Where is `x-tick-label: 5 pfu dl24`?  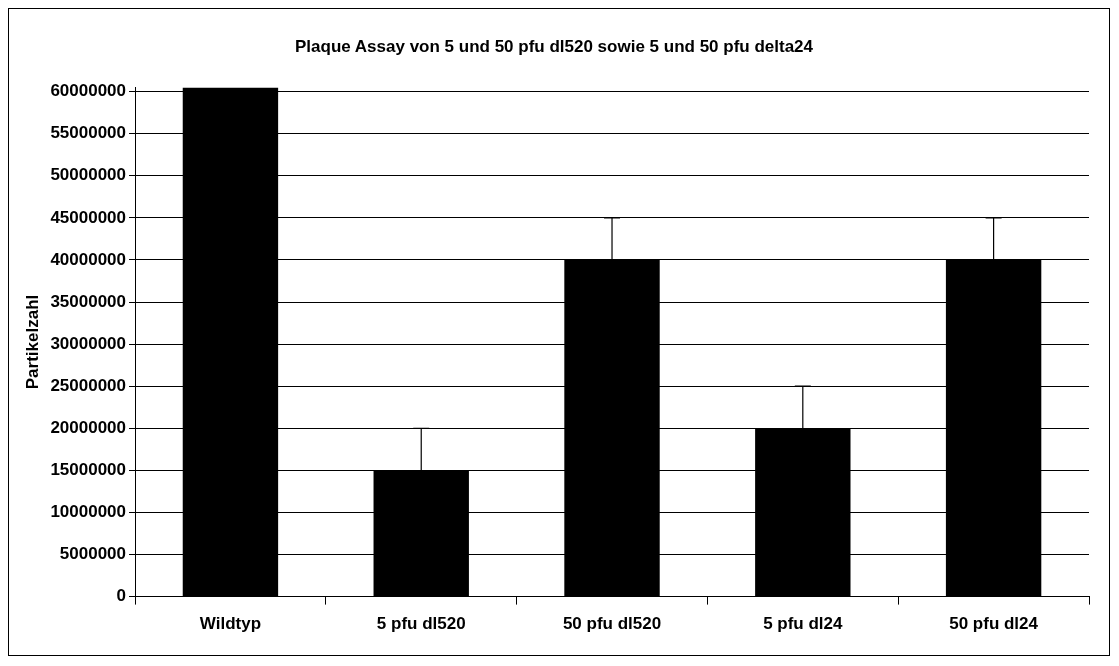
x-tick-label: 5 pfu dl24 is located at coordinates (803, 624).